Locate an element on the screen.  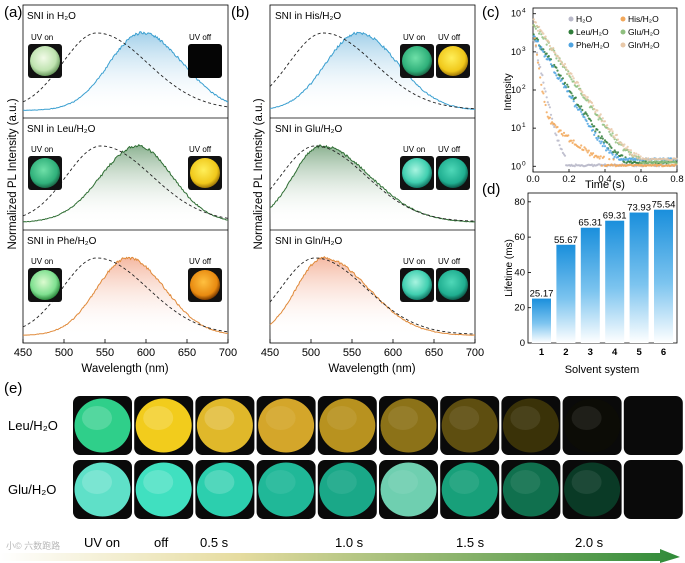
phos-area-a3 is located at coordinates (125, 297).